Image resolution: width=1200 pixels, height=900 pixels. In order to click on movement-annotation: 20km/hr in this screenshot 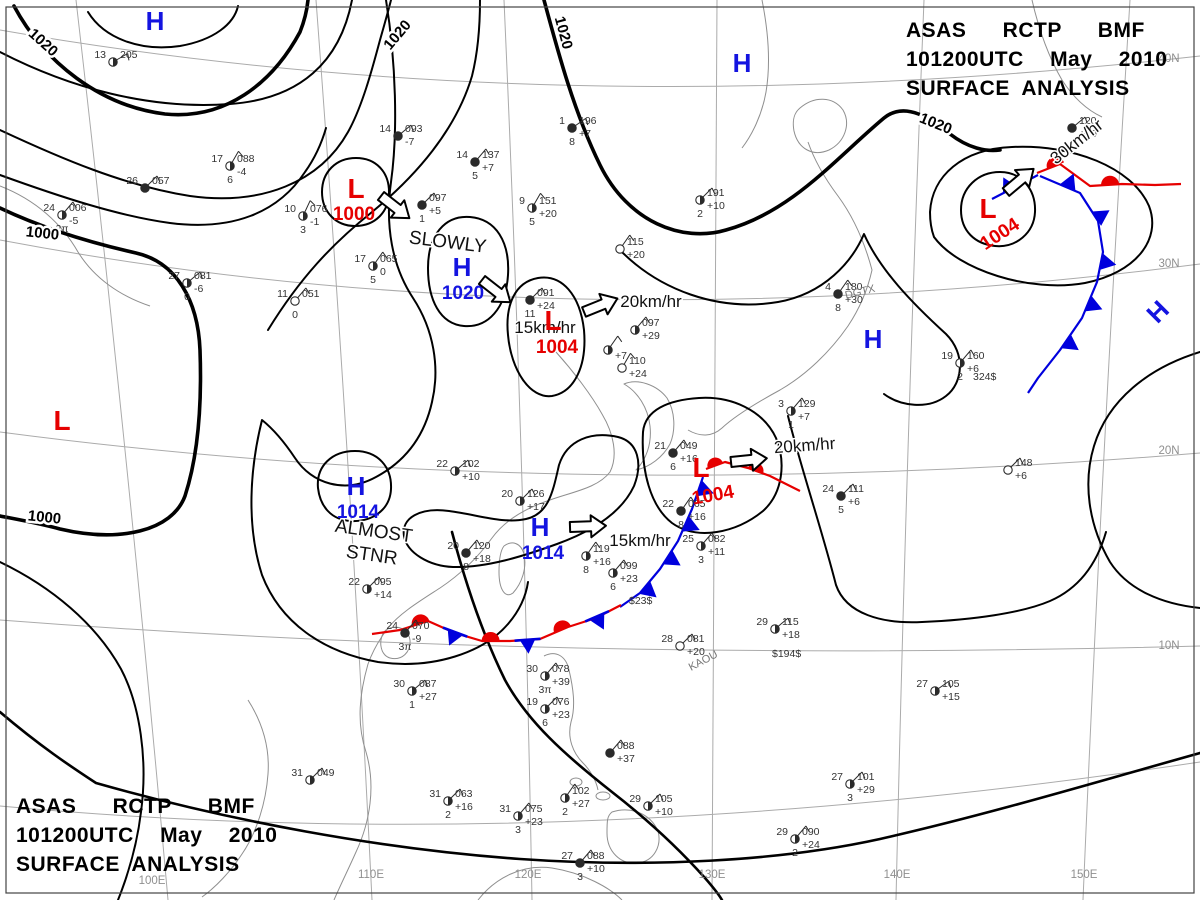, I will do `click(651, 301)`.